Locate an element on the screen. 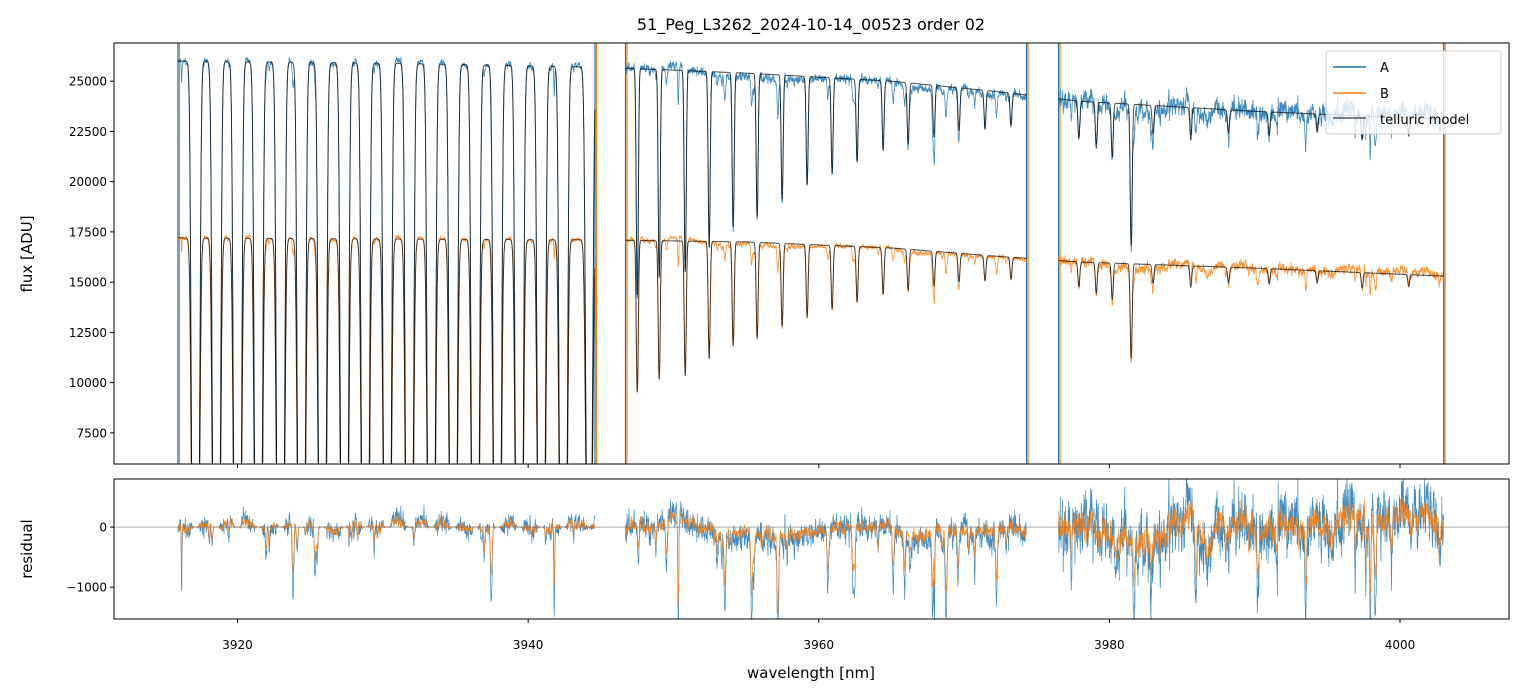 This screenshot has width=1523, height=696. y-tick-label: 17500 is located at coordinates (88, 232).